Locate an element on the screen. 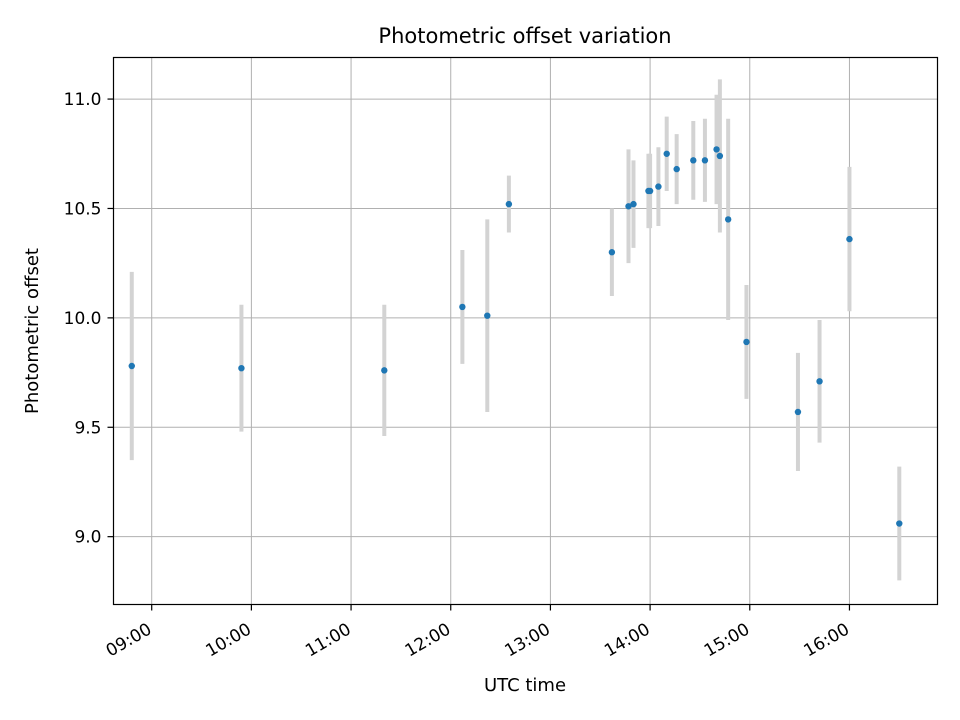 Image resolution: width=960 pixels, height=720 pixels. y-tick-label: 10.0 is located at coordinates (83, 319).